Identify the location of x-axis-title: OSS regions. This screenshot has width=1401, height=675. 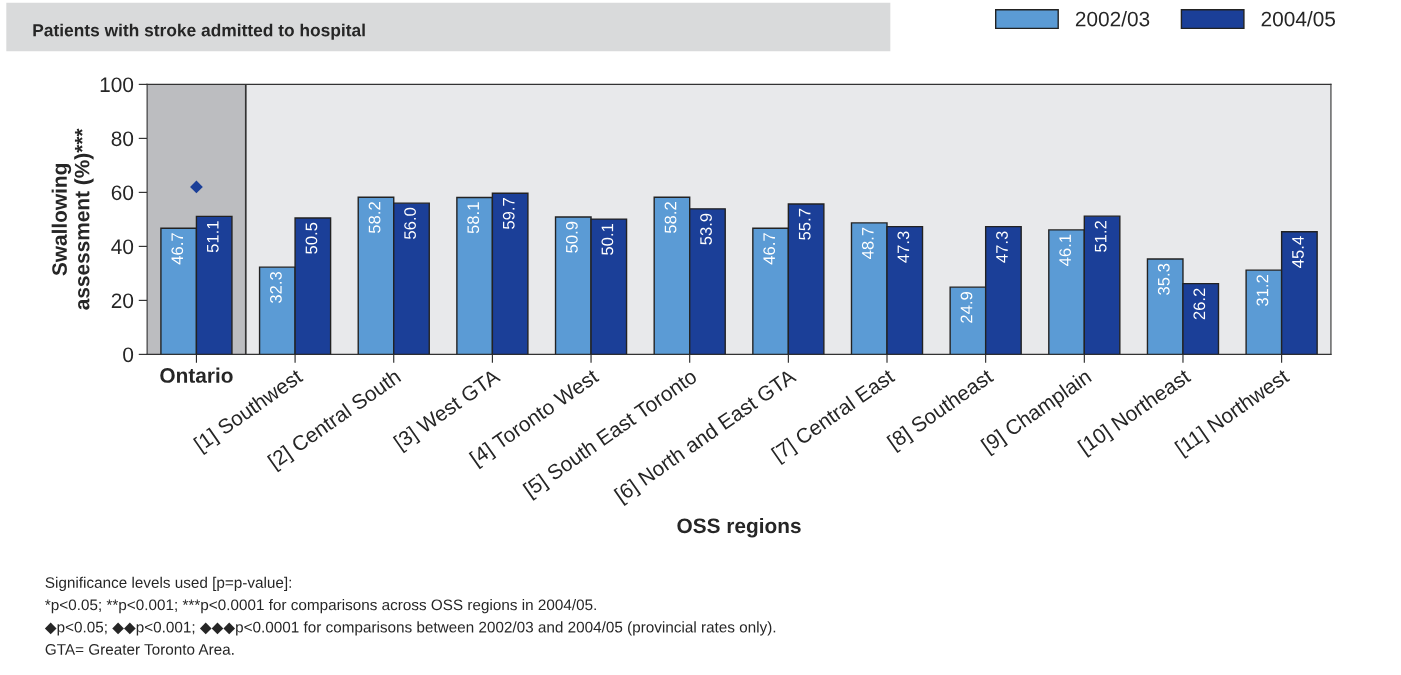
(739, 527).